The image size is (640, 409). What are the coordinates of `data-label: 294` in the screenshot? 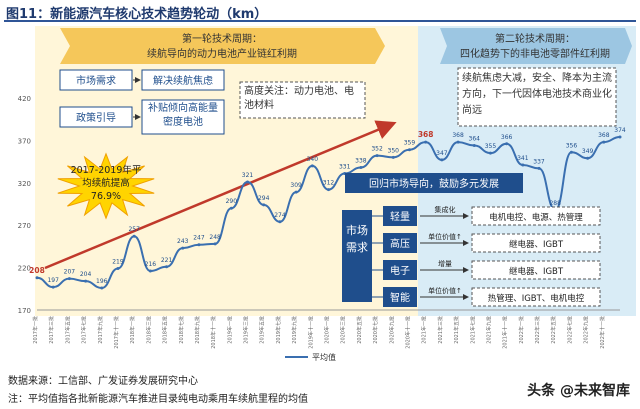 It's located at (264, 198).